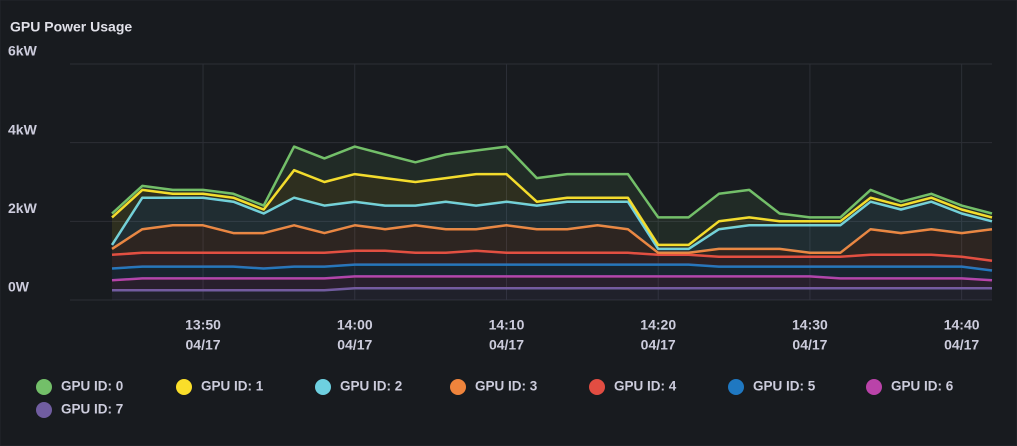 The height and width of the screenshot is (446, 1017). What do you see at coordinates (19, 287) in the screenshot?
I see `y-tick-label: 0W` at bounding box center [19, 287].